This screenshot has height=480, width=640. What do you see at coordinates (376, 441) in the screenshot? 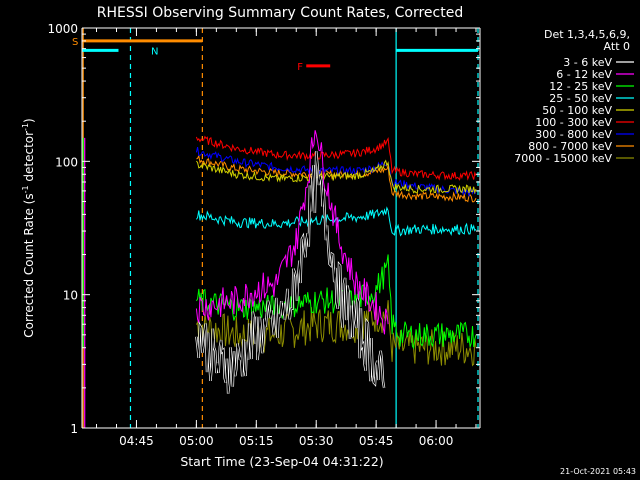
I see `x-tick-label-4: 05:45` at bounding box center [376, 441].